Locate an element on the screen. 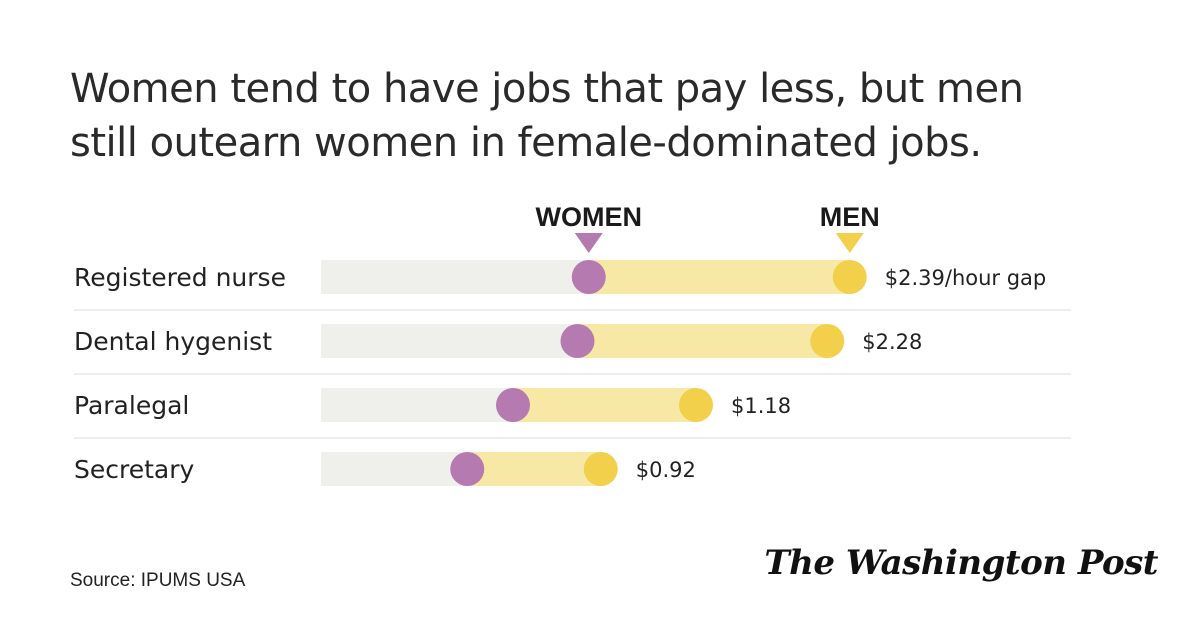 The width and height of the screenshot is (1200, 630). category-label: Dental hygenist is located at coordinates (173, 341).